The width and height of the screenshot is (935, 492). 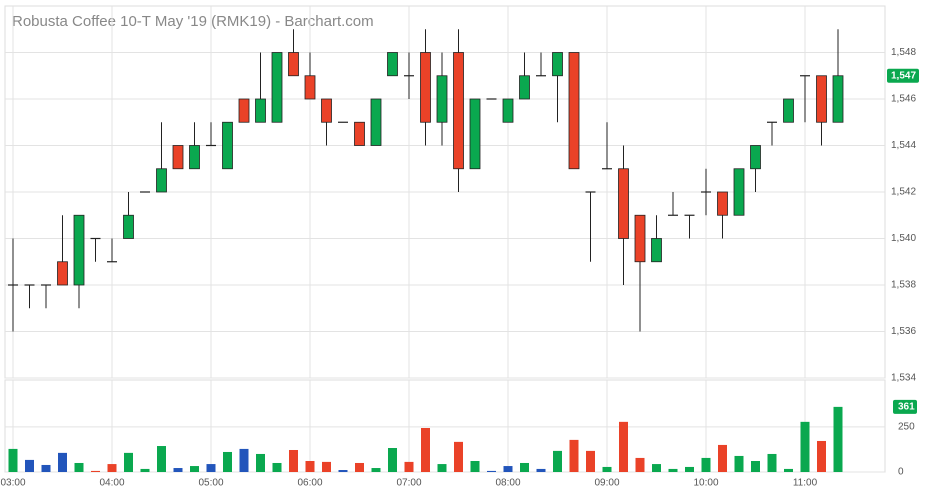 What do you see at coordinates (903, 238) in the screenshot?
I see `y-tick-label: 1,540` at bounding box center [903, 238].